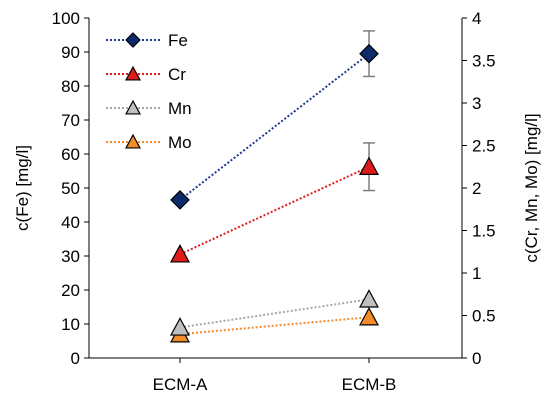  What do you see at coordinates (70, 222) in the screenshot?
I see `y-tick-label-left: 40` at bounding box center [70, 222].